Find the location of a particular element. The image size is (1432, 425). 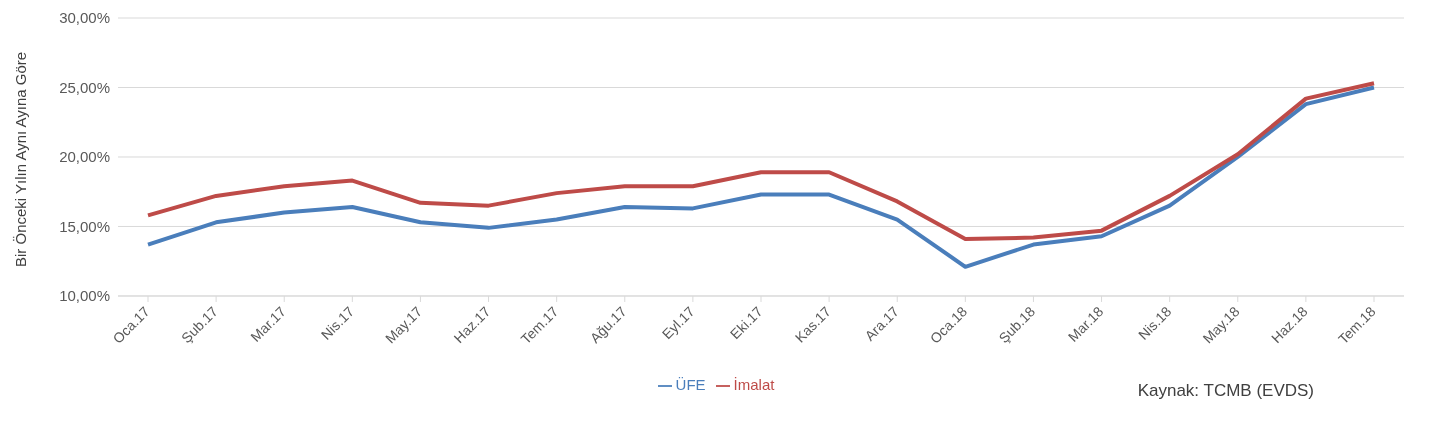

legend-label: ÜFE is located at coordinates (690, 384).